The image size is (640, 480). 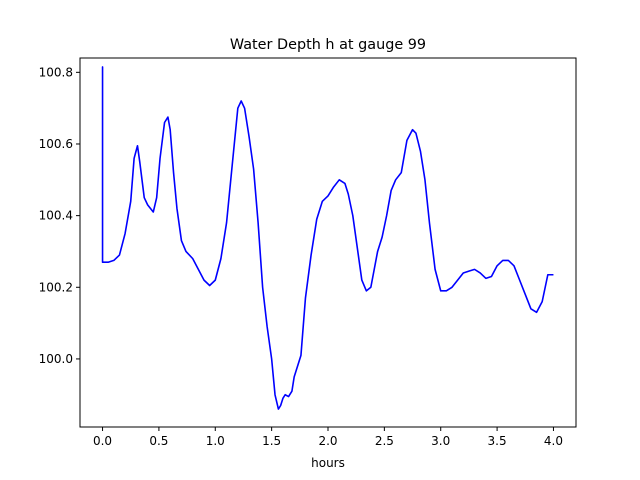 What do you see at coordinates (56, 144) in the screenshot?
I see `y-tick-label: 100.6` at bounding box center [56, 144].